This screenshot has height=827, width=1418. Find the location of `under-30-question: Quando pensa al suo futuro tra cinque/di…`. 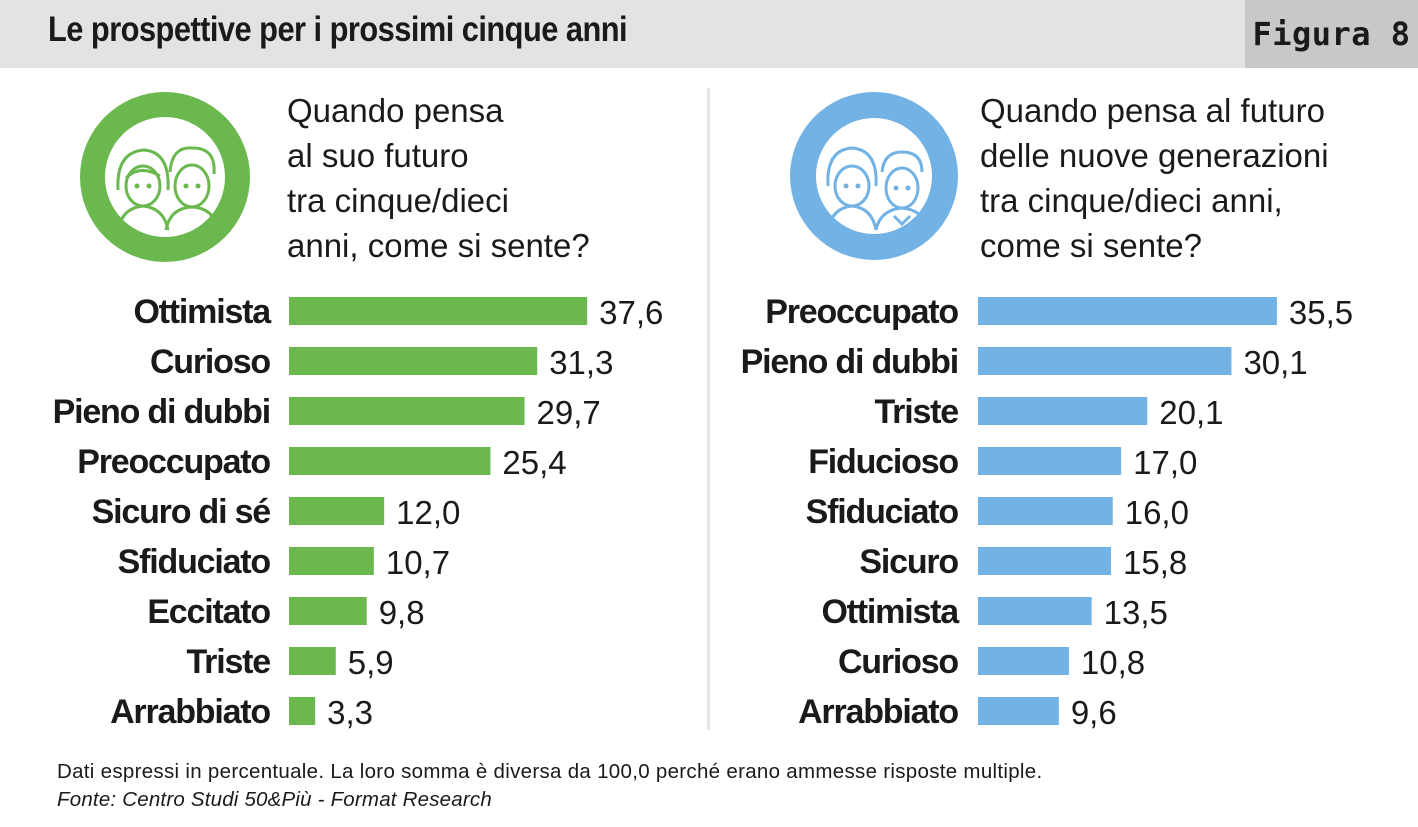

under-30-question: Quando pensa al suo futuro tra cinque/di… is located at coordinates (438, 178).